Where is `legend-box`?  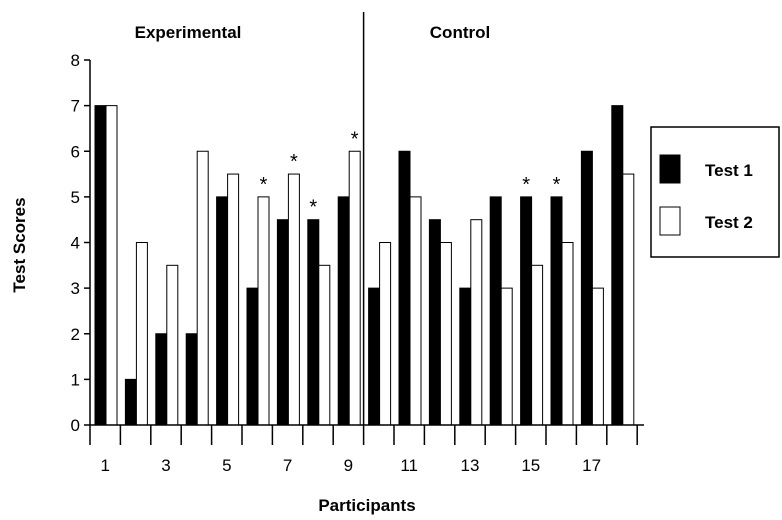 legend-box is located at coordinates (715, 192).